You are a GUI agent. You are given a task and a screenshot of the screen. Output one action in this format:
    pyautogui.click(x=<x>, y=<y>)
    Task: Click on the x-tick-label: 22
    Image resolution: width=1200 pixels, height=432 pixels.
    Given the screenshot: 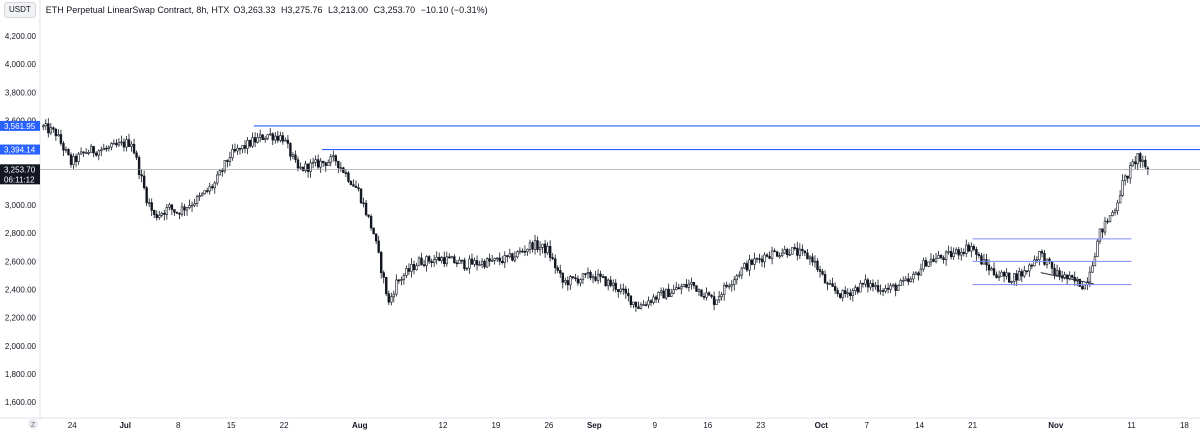 What is the action you would take?
    pyautogui.click(x=284, y=425)
    